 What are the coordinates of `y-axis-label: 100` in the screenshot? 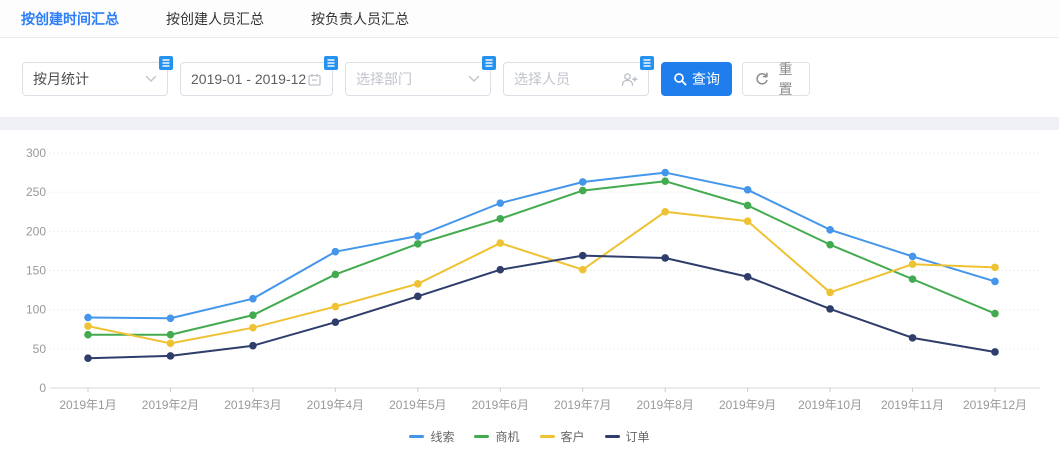 It's located at (36, 310).